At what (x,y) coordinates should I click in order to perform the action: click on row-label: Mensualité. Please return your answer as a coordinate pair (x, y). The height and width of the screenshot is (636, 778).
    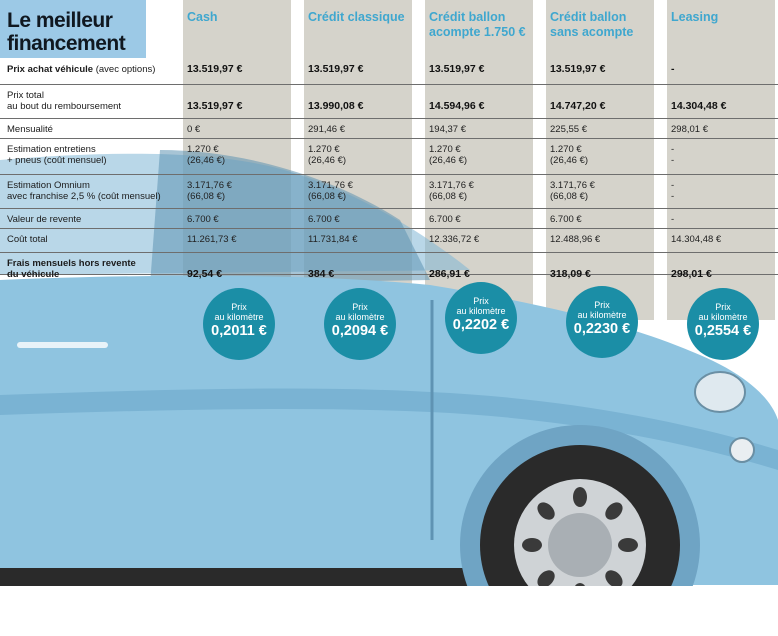
    Looking at the image, I should click on (30, 129).